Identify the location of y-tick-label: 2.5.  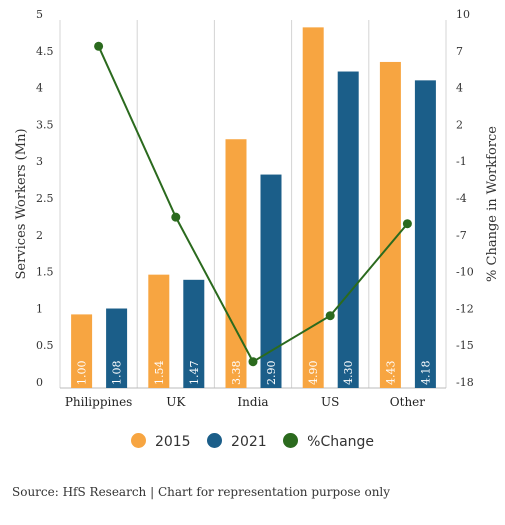
(45, 198).